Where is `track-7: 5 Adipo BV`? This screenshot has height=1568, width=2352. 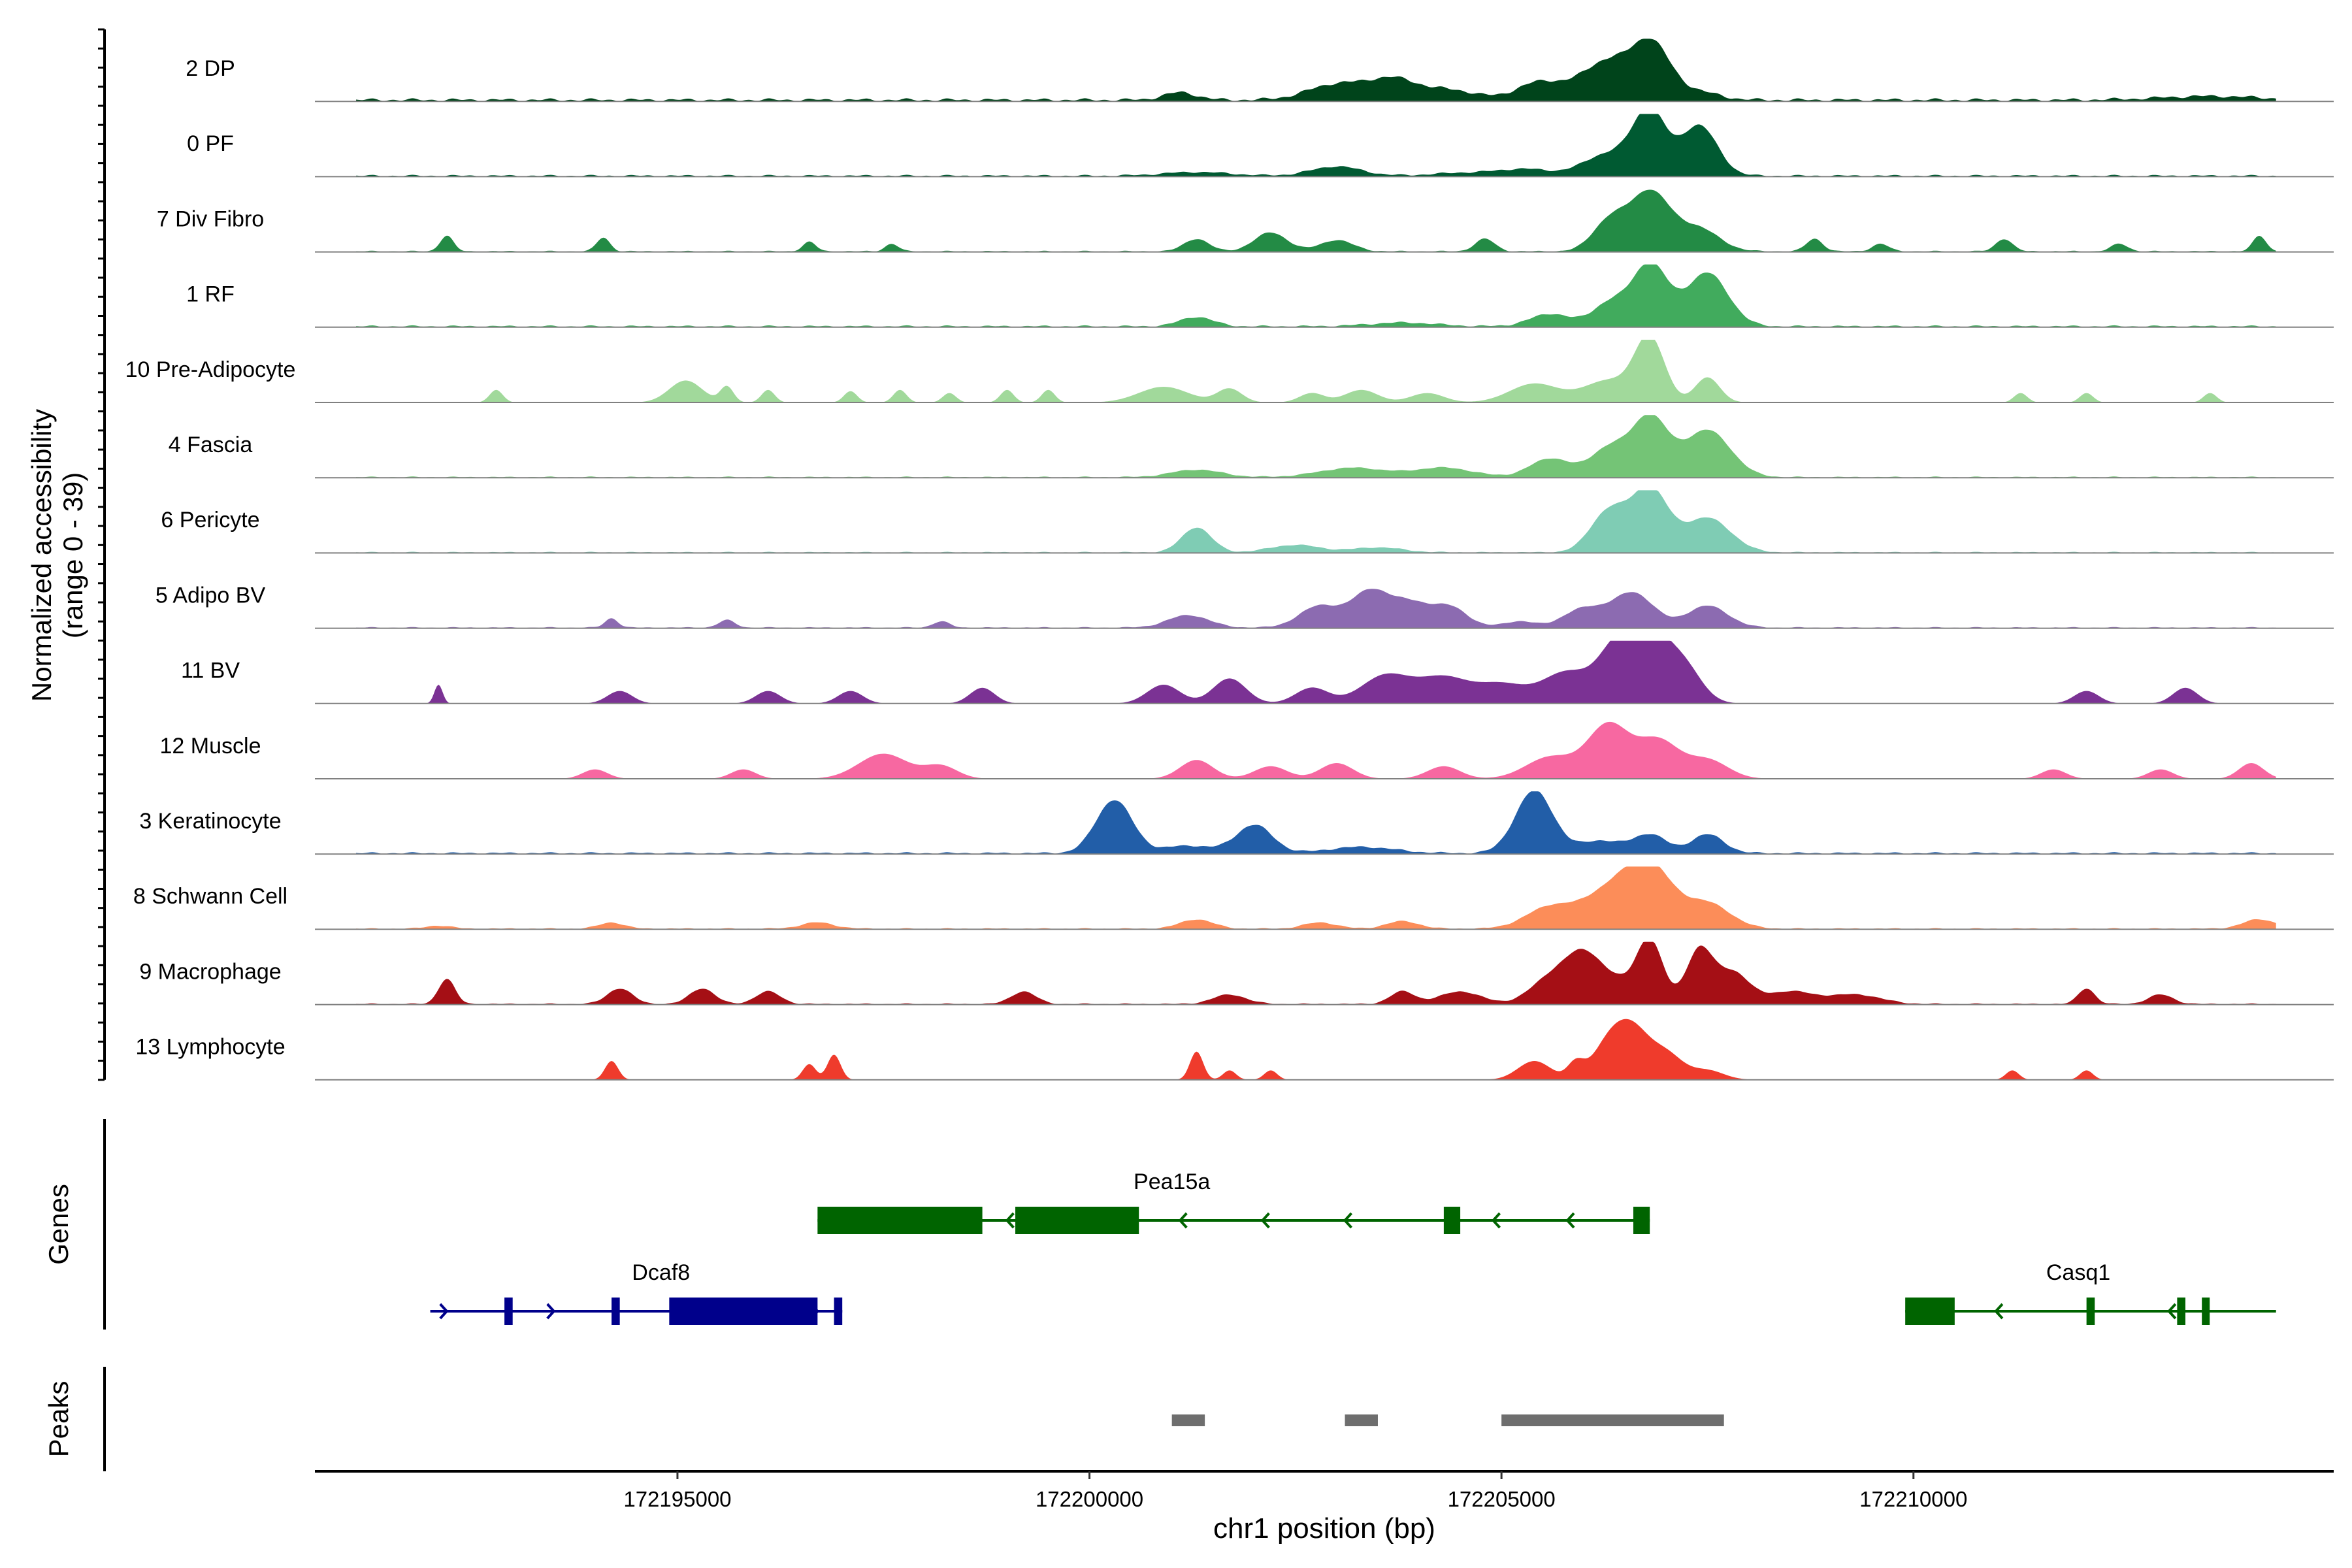 track-7: 5 Adipo BV is located at coordinates (1244, 606).